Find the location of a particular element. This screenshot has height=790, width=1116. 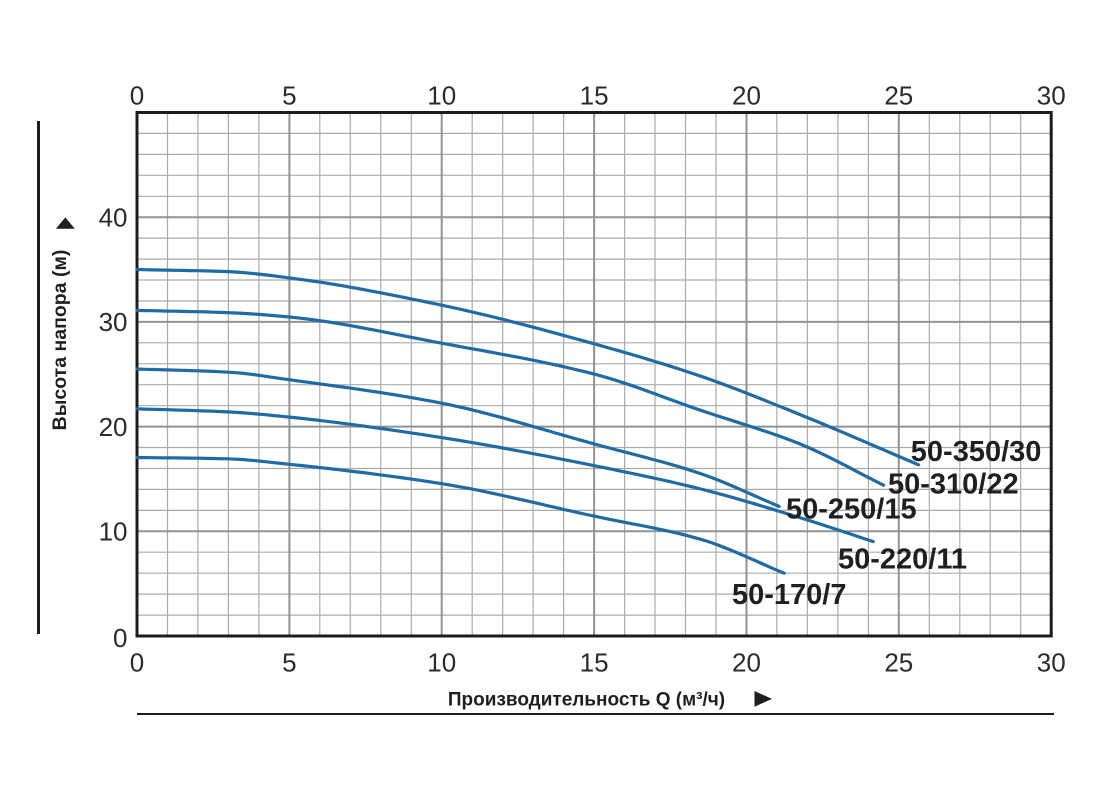

svg-text: Высота напора (м) is located at coordinates (60, 340).